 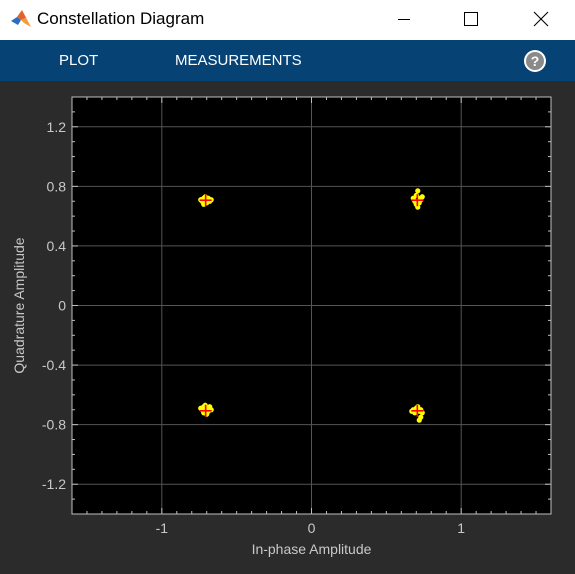 What do you see at coordinates (461, 528) in the screenshot?
I see `x-tick-label: 1` at bounding box center [461, 528].